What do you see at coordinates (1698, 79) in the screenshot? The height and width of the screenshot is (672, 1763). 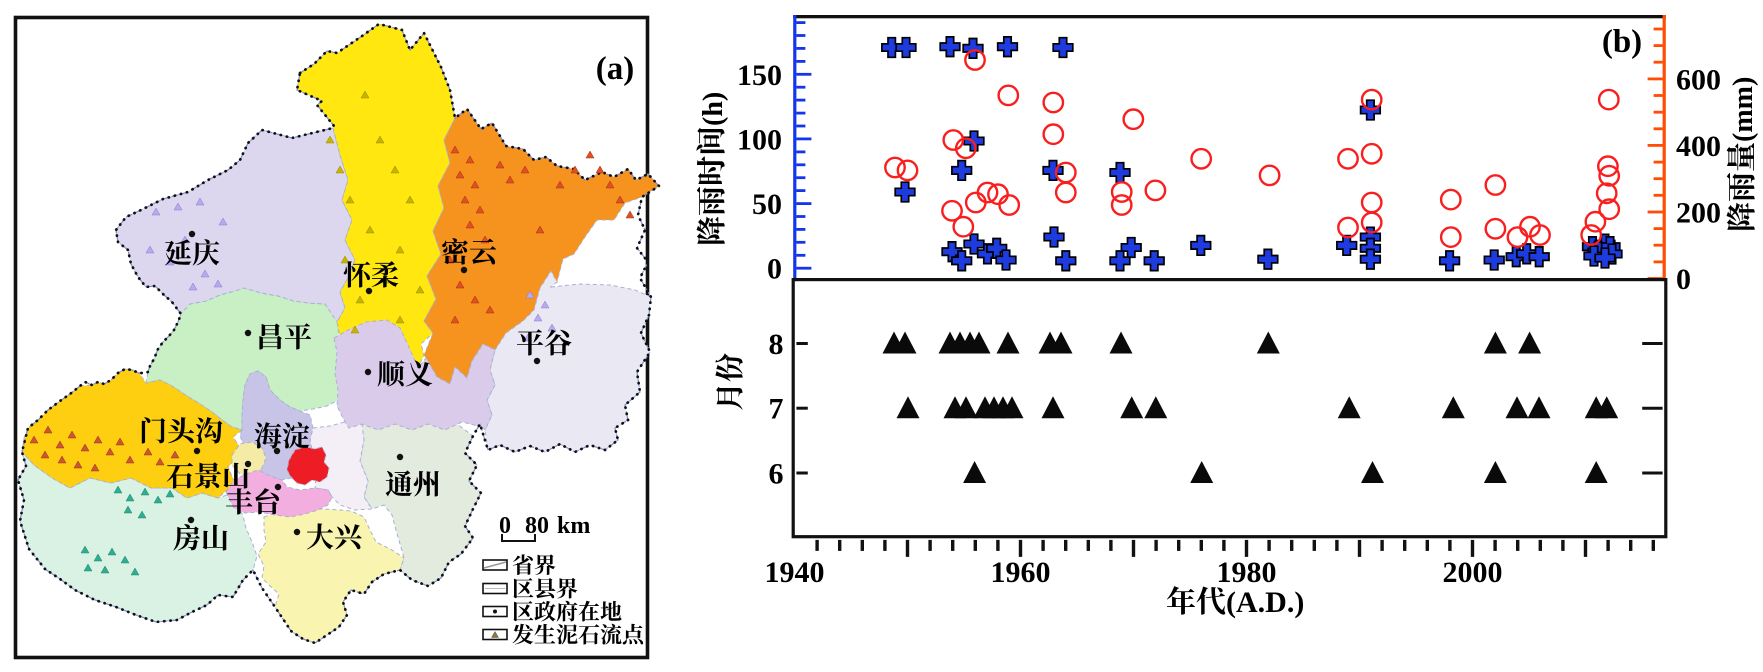 I see `svg-text: 600` at bounding box center [1698, 79].